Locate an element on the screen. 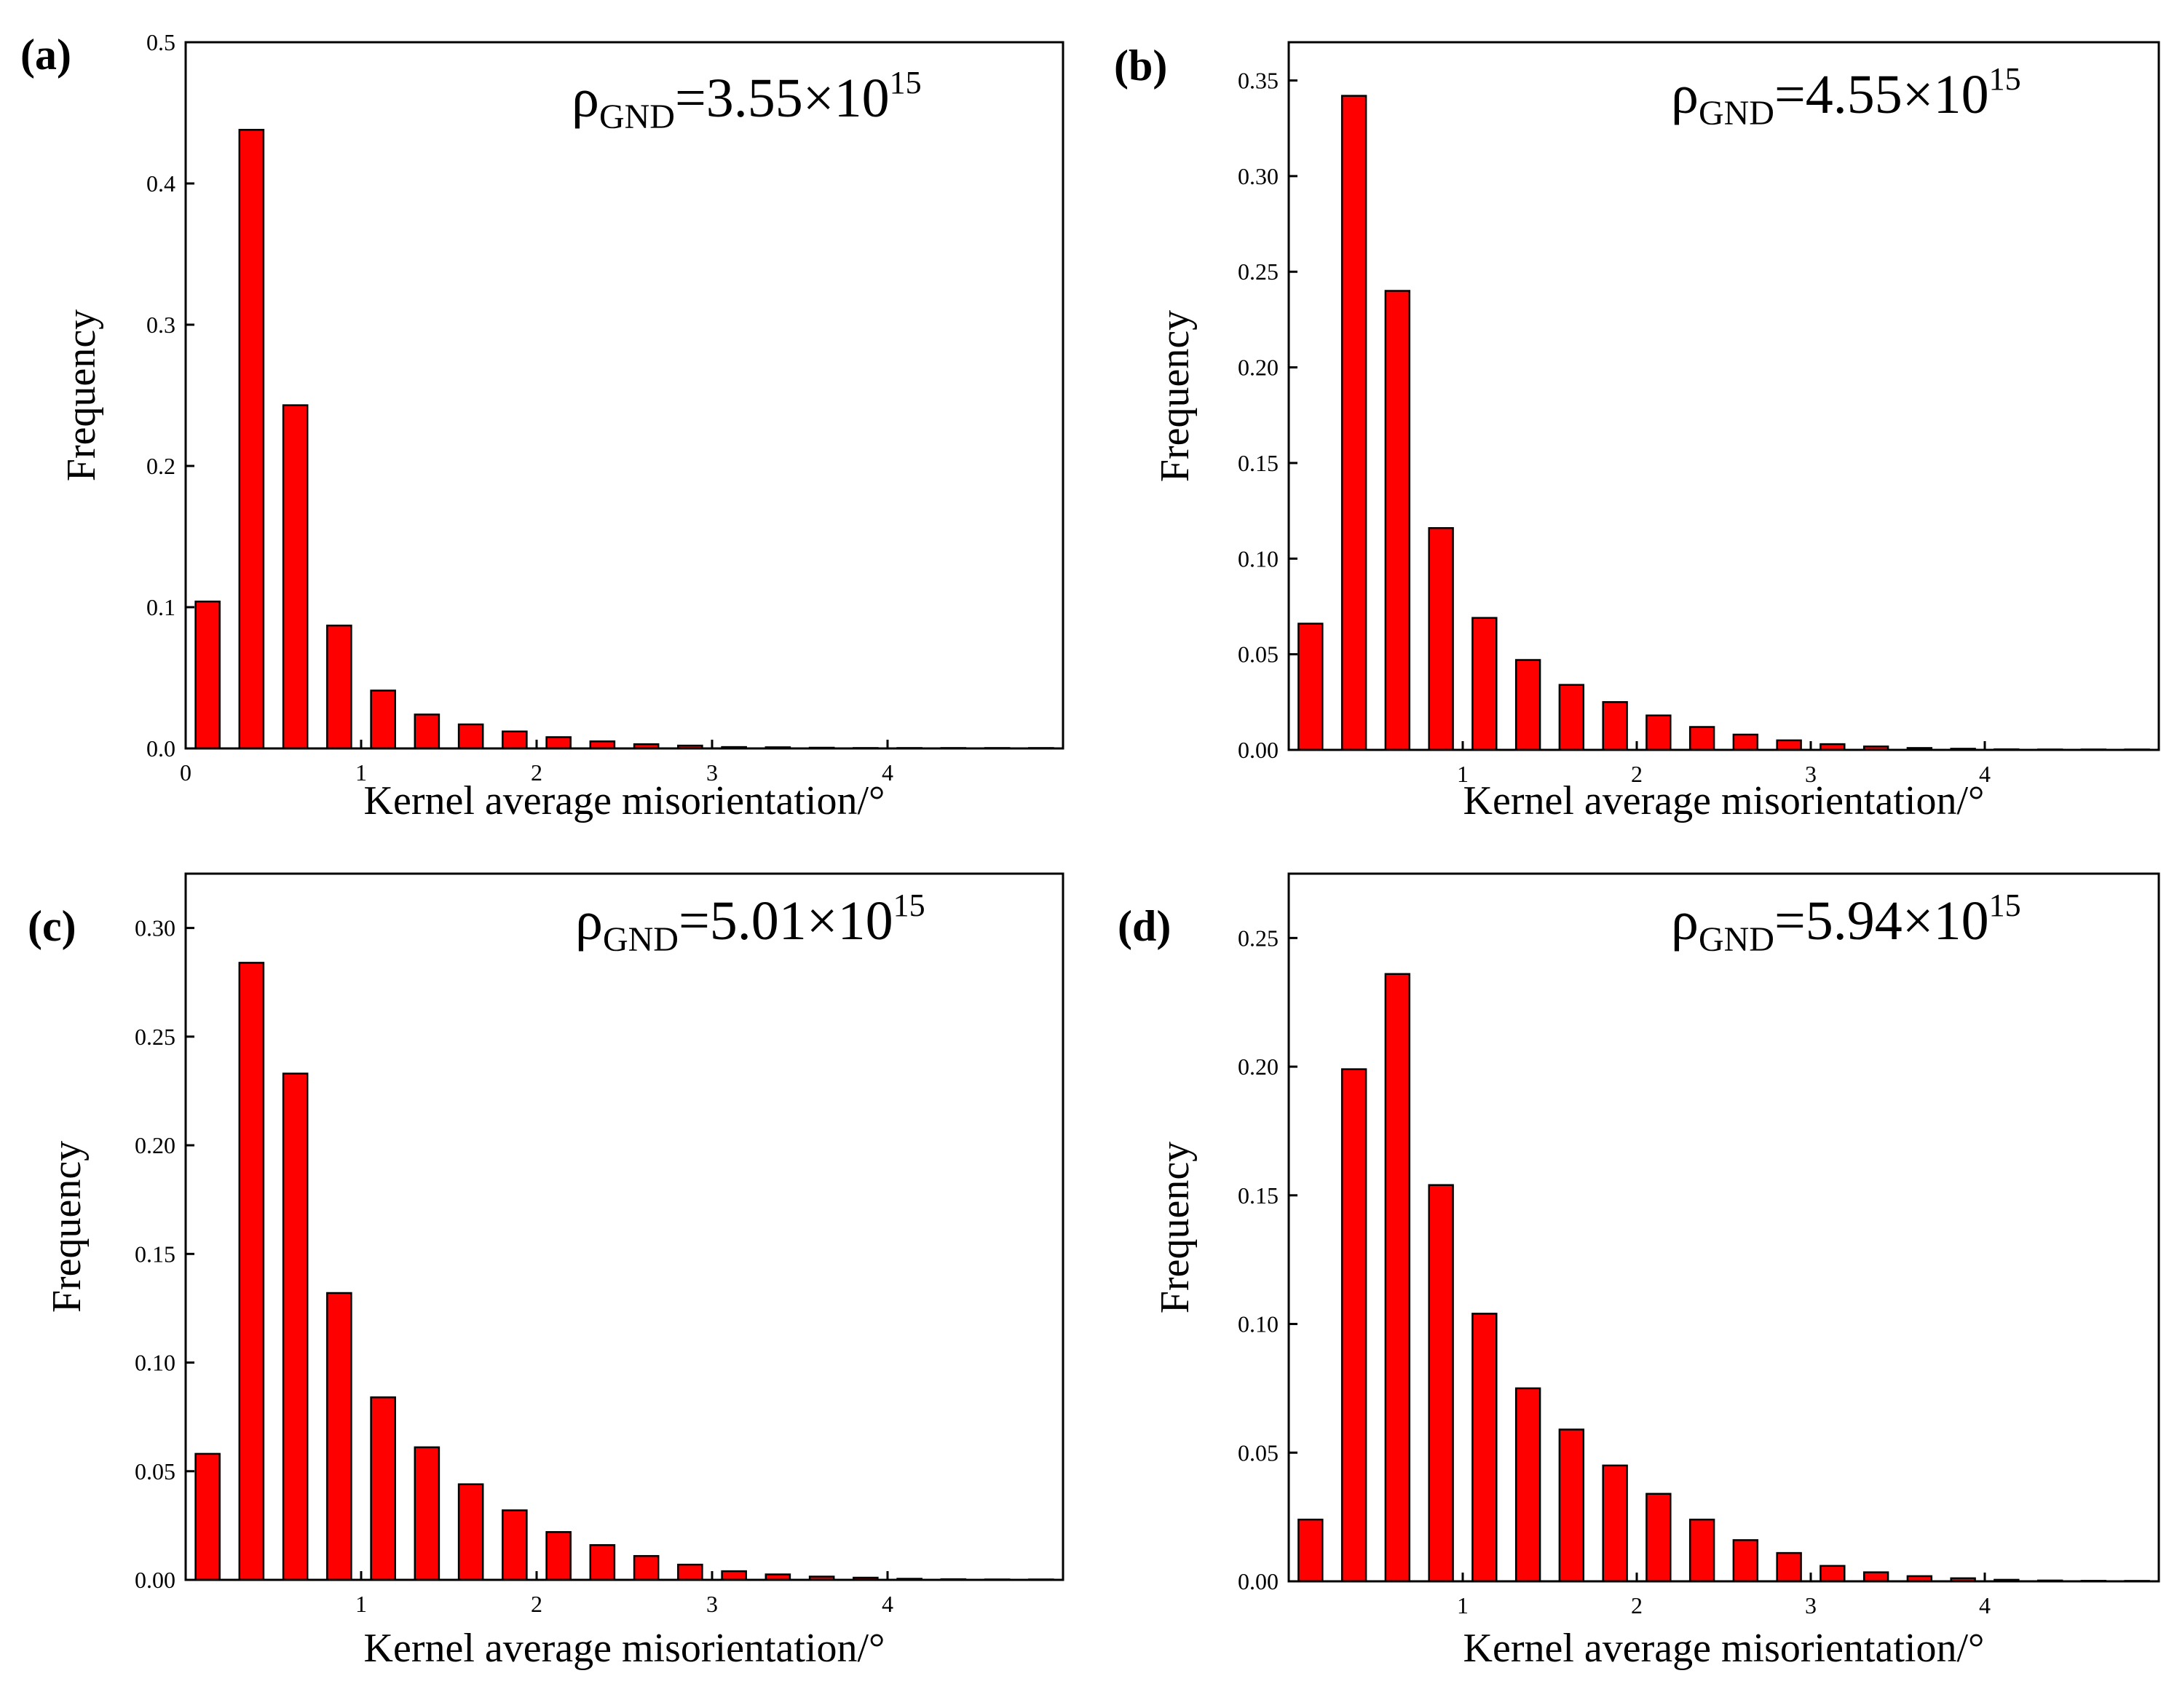 The height and width of the screenshot is (1708, 2177). rho-gnd-annotation: ρGND=5.94×1015 is located at coordinates (1846, 923).